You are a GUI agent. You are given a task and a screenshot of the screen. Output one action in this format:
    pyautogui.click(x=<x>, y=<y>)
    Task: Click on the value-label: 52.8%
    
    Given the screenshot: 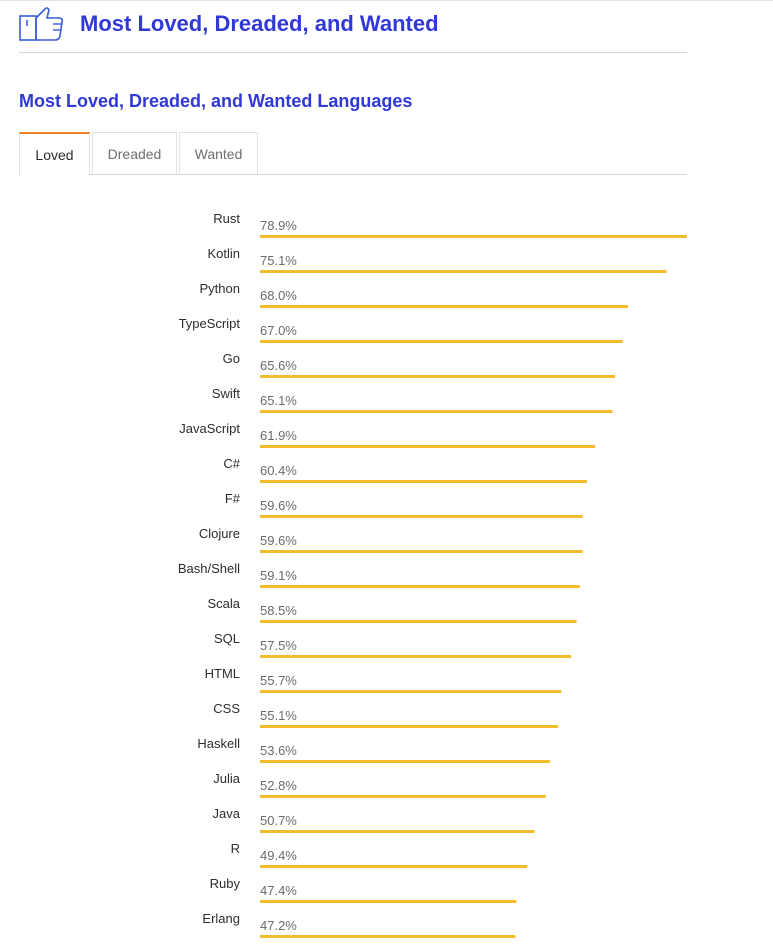 What is the action you would take?
    pyautogui.click(x=278, y=785)
    